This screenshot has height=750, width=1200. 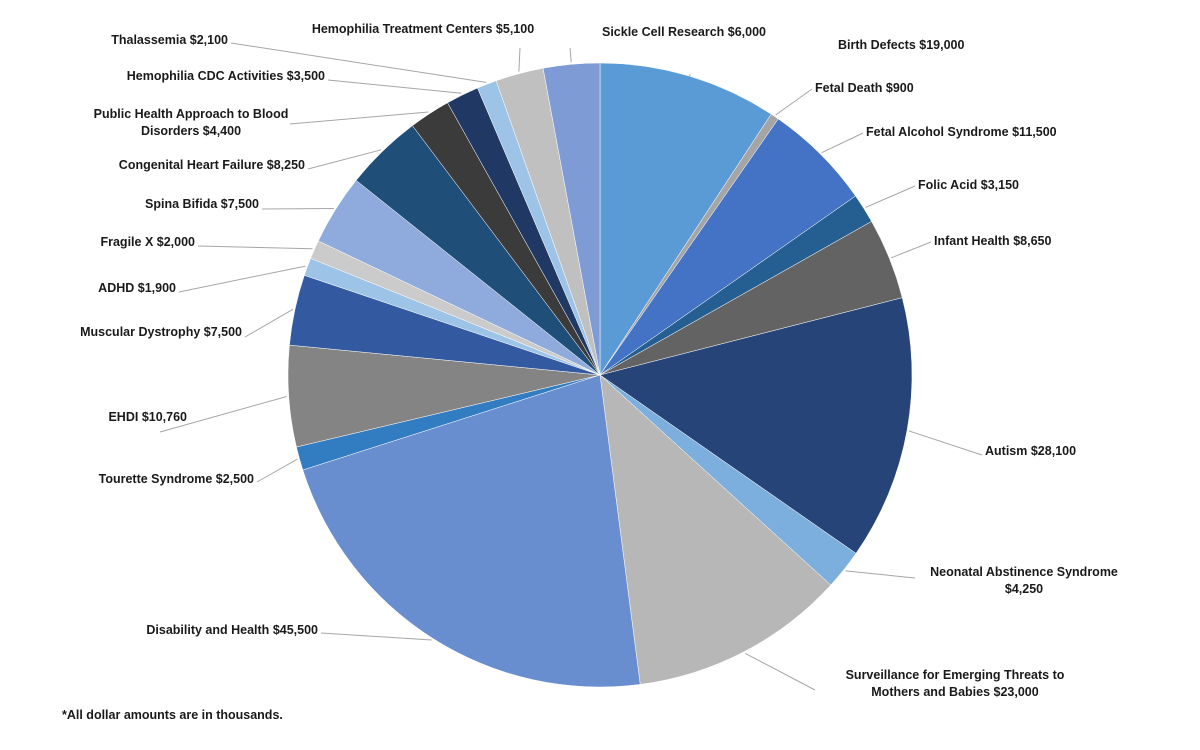 What do you see at coordinates (172, 715) in the screenshot?
I see `footnote: *All dollar amounts are in thousands.` at bounding box center [172, 715].